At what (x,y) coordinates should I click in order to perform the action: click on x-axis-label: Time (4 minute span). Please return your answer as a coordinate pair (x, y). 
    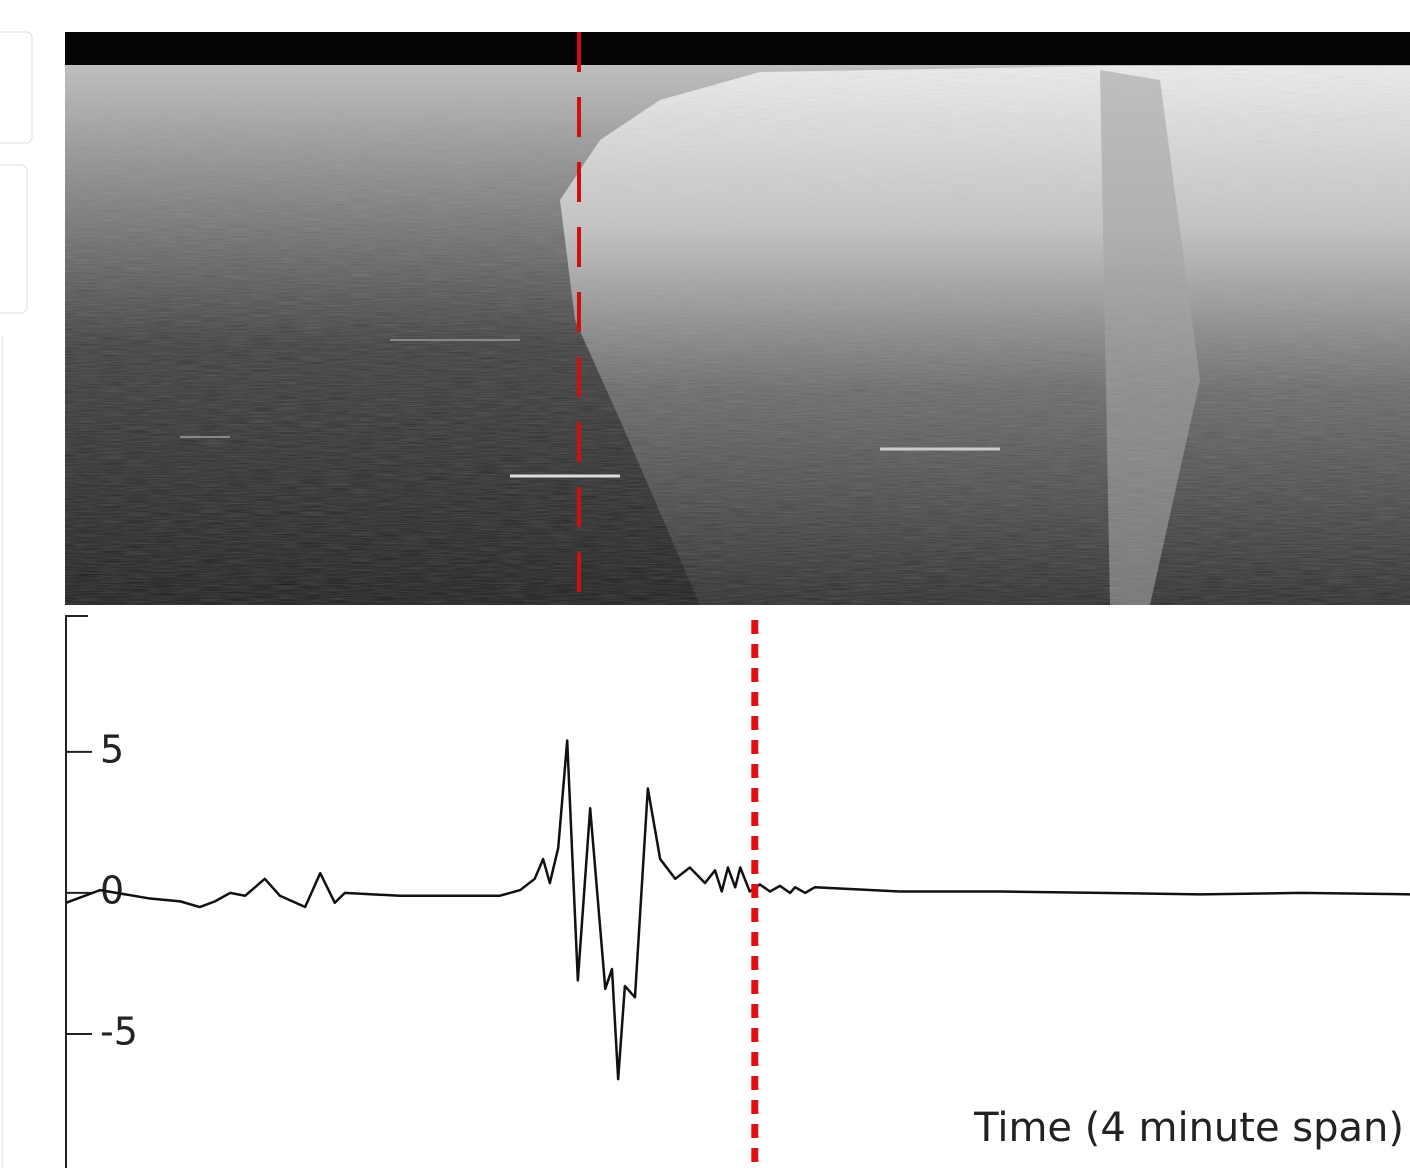
    Looking at the image, I should click on (1188, 1128).